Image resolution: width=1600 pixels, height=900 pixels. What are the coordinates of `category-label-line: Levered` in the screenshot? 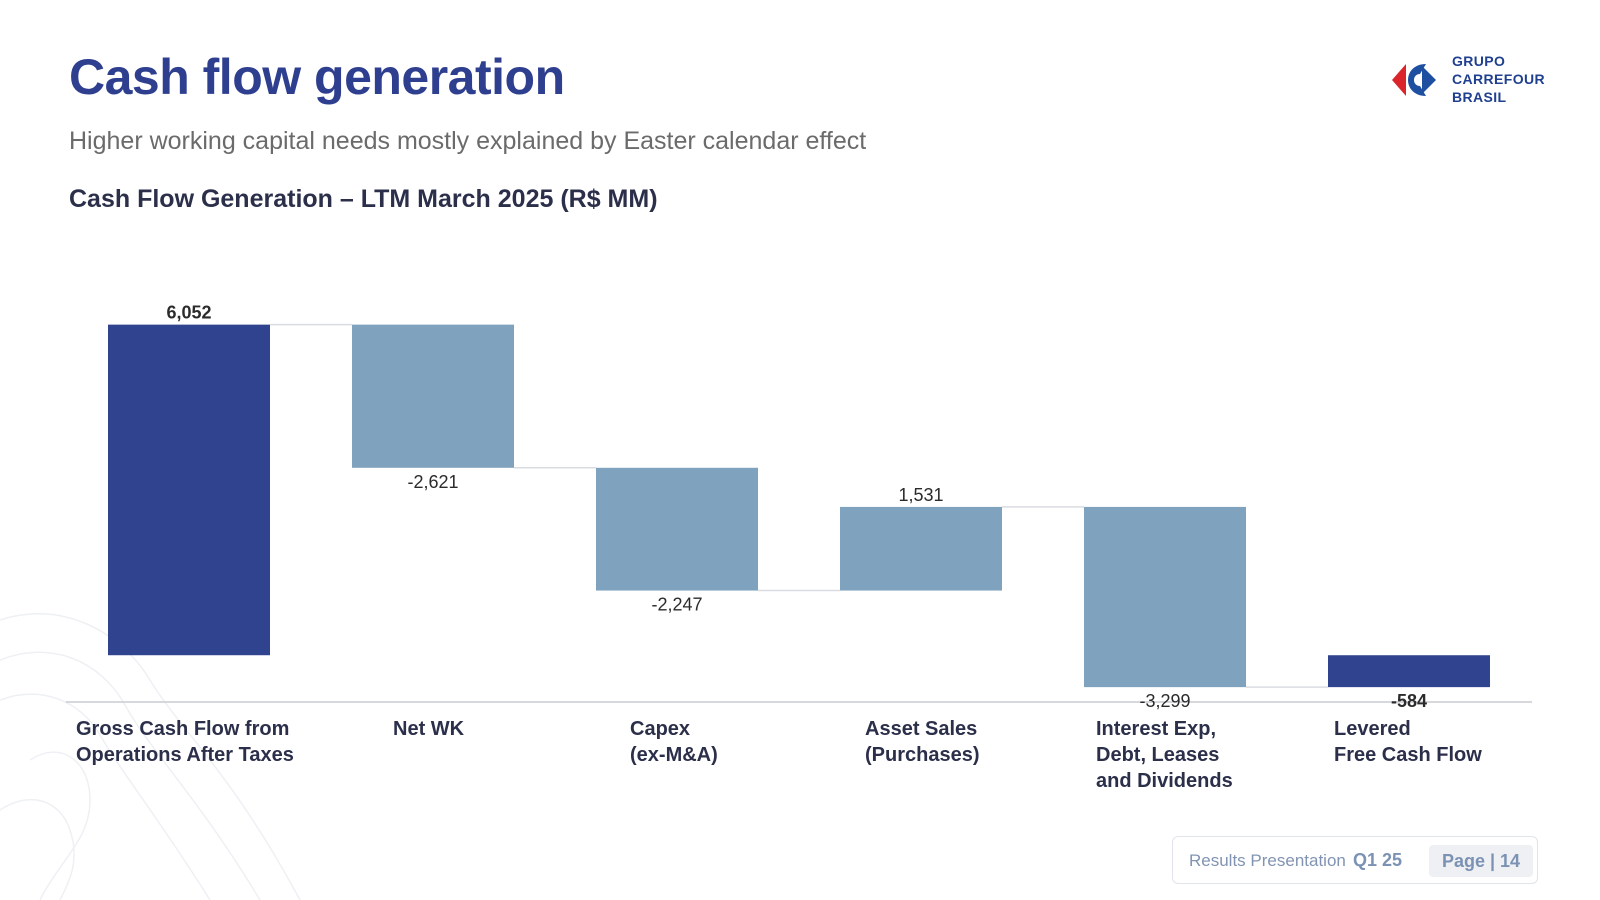 It's located at (1372, 729).